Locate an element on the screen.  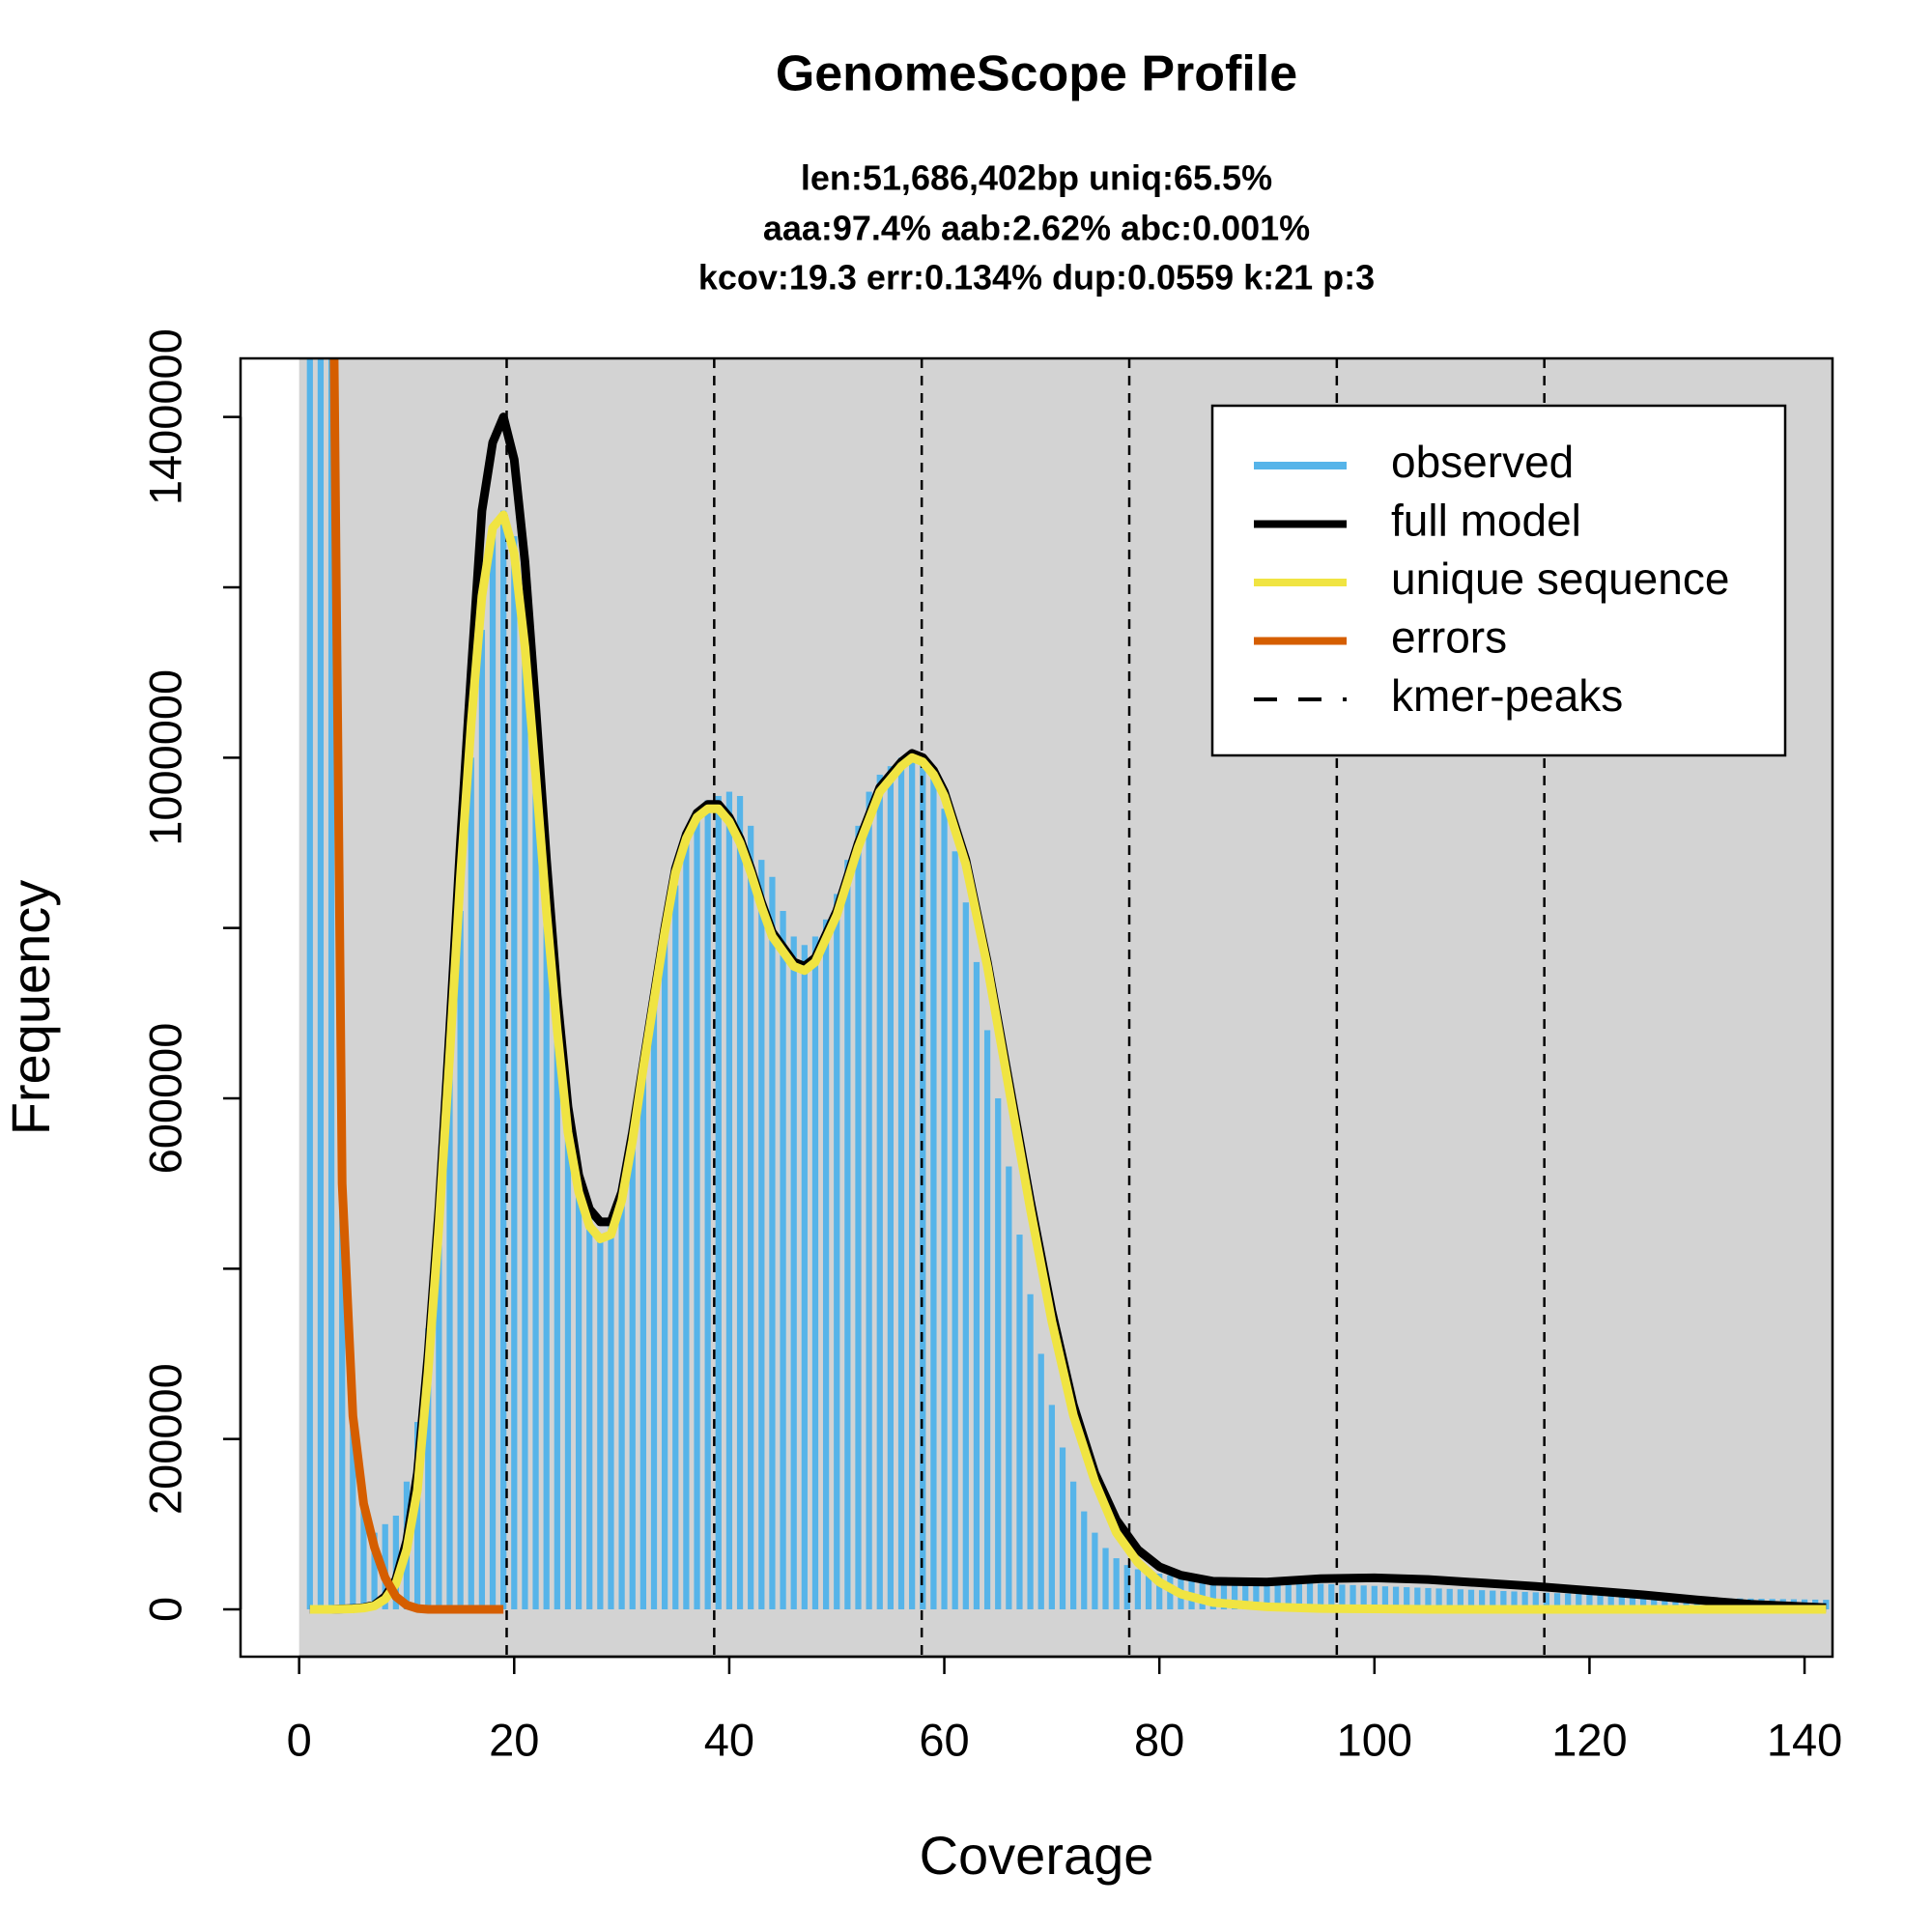
x-tick-label: 140 is located at coordinates (1804, 1739).